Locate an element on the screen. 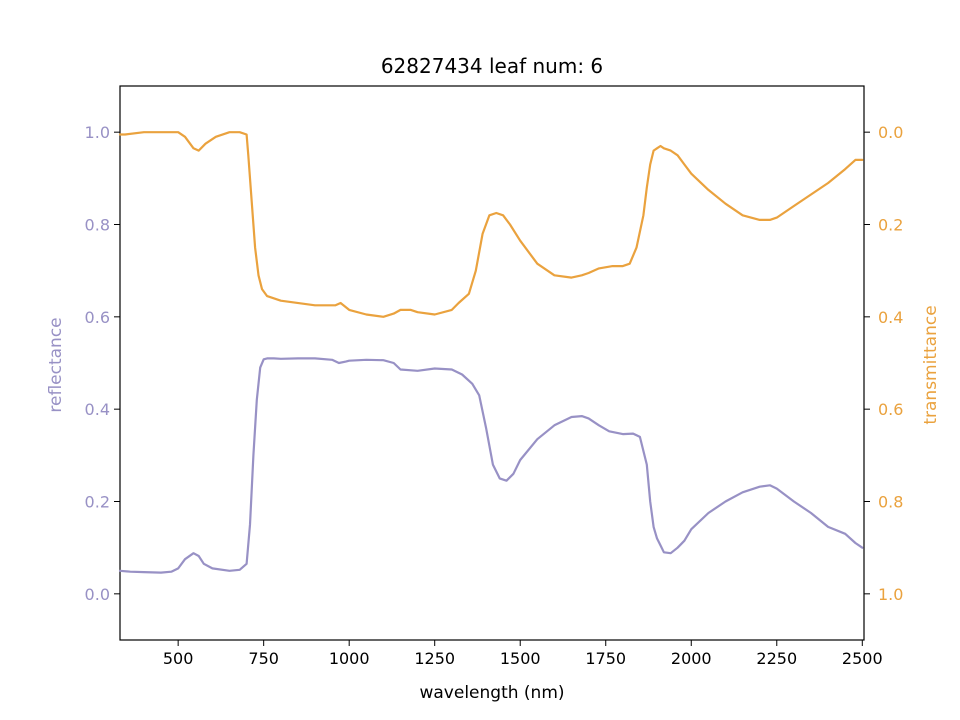  right-y-tick-label: 0.8 is located at coordinates (890, 502).